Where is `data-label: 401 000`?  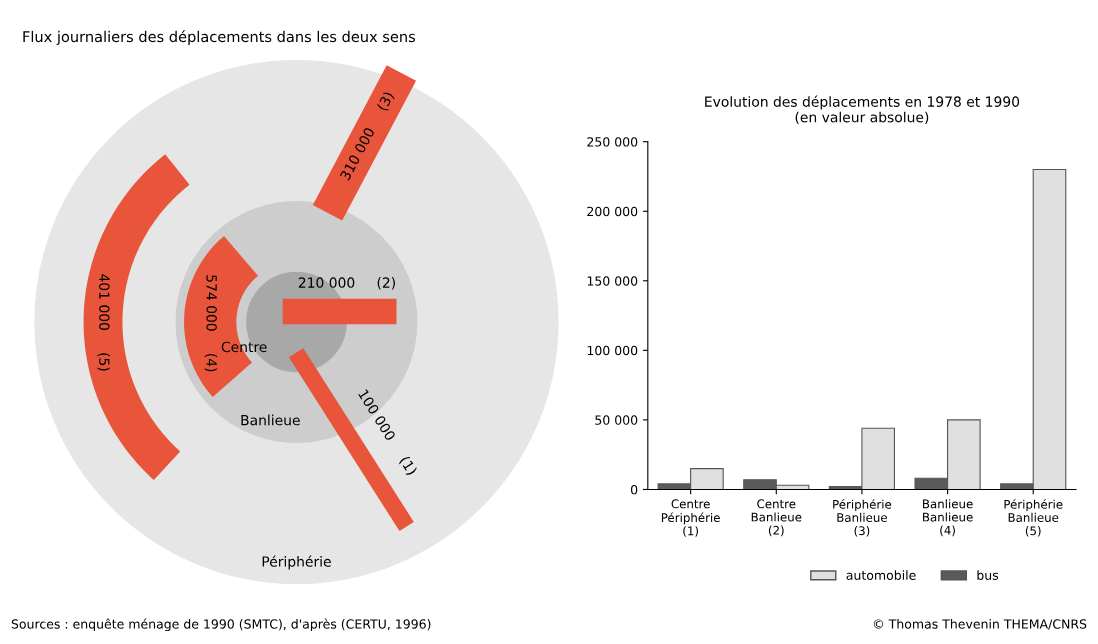 data-label: 401 000 is located at coordinates (104, 302).